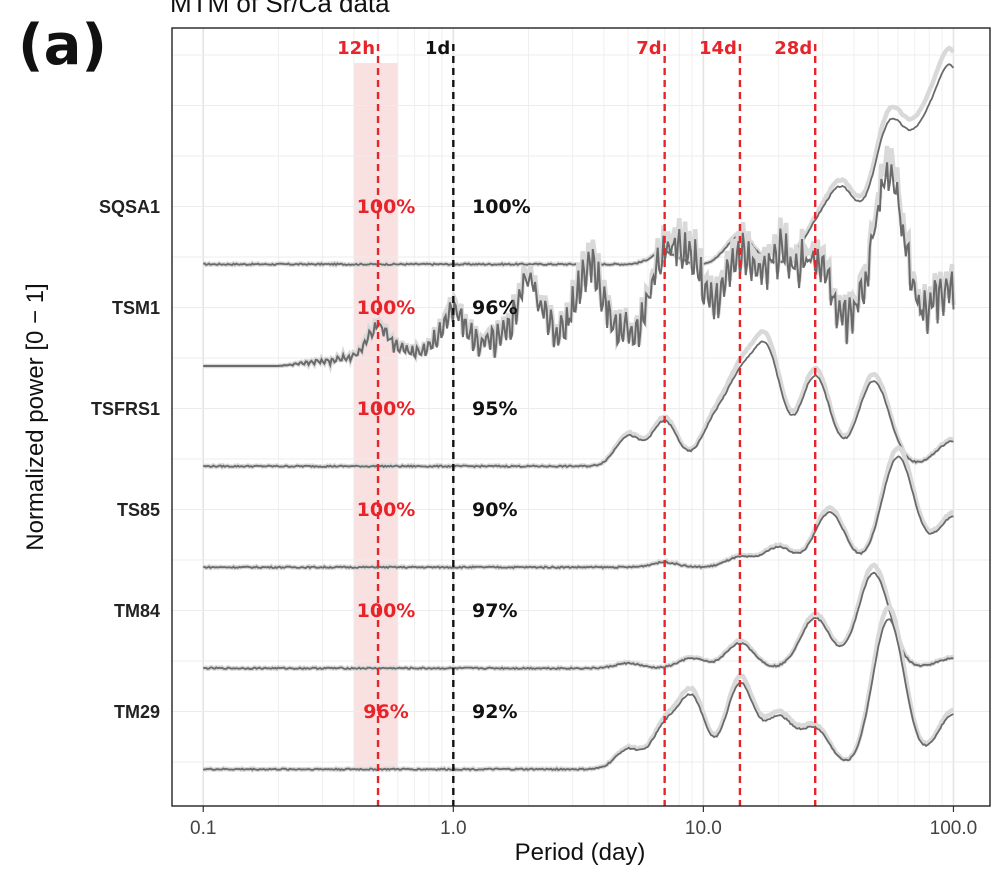 The height and width of the screenshot is (879, 996). Describe the element at coordinates (718, 48) in the screenshot. I see `marker-label-14d: 14d` at that location.